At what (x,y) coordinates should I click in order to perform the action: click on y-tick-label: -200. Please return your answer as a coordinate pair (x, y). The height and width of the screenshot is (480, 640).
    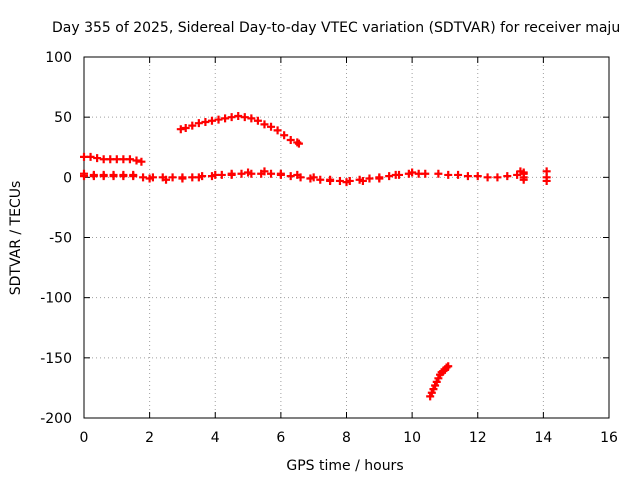
    Looking at the image, I should click on (56, 419).